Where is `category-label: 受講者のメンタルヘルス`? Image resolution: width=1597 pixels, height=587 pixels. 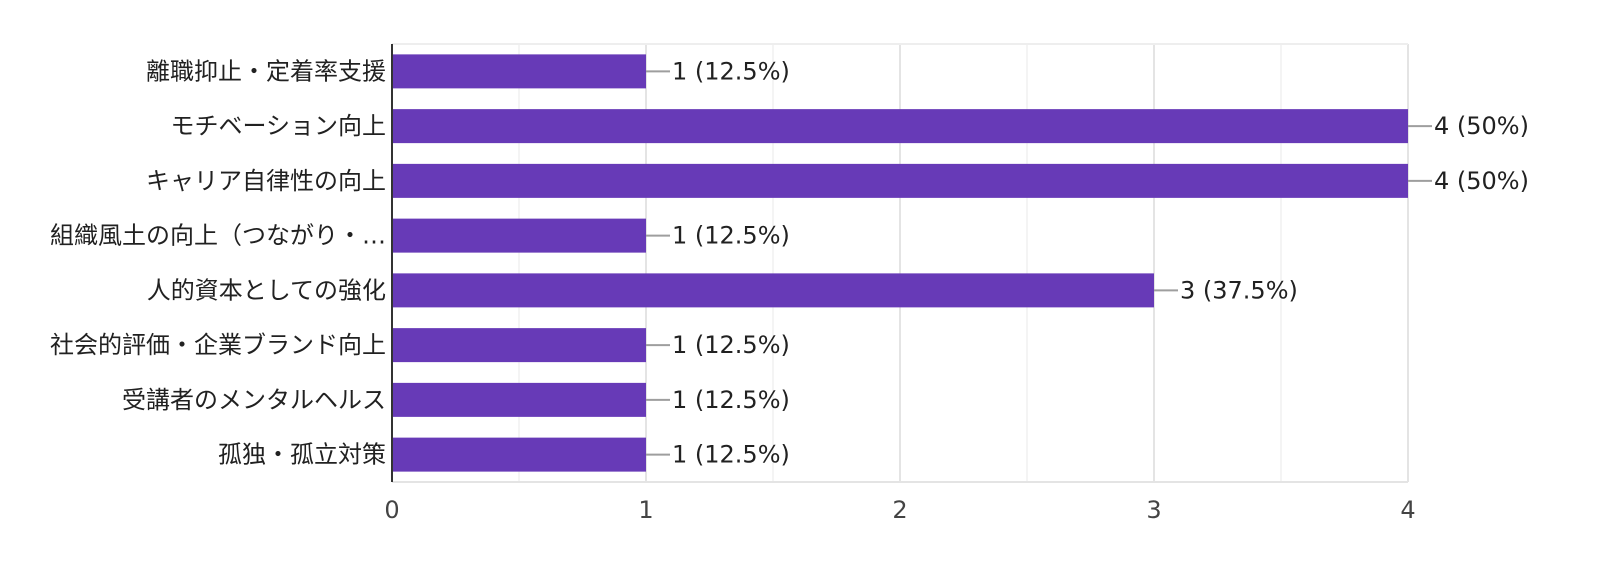
category-label: 受講者のメンタルヘルス is located at coordinates (254, 400).